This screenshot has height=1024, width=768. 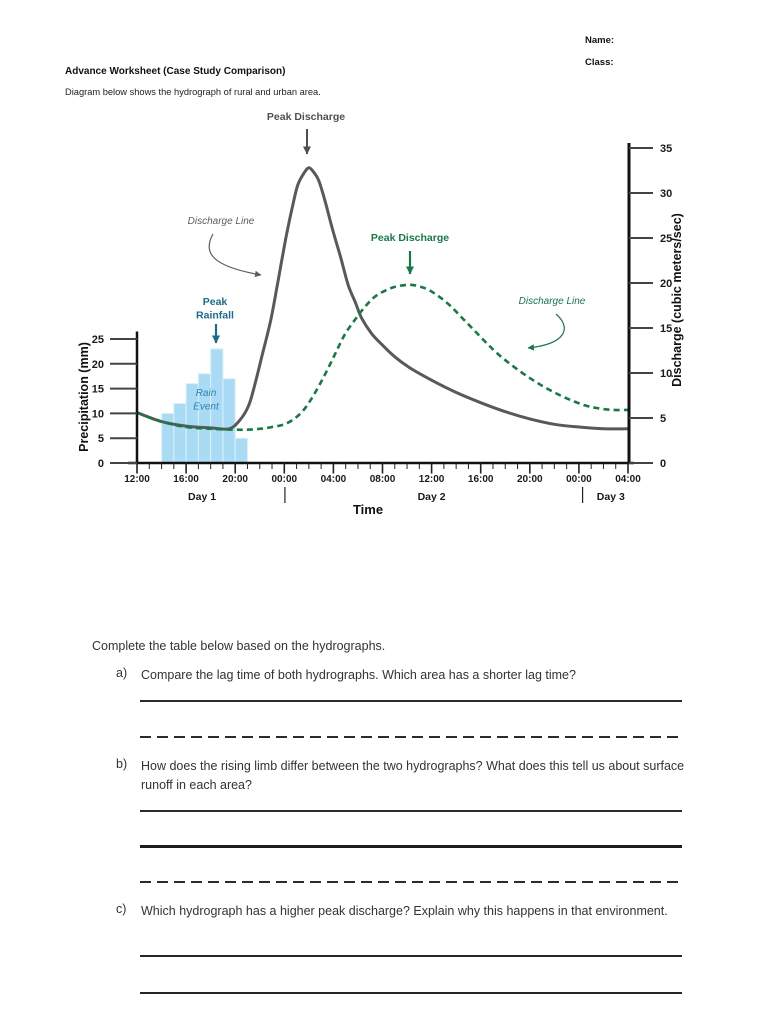 What do you see at coordinates (546, 332) in the screenshot?
I see `rural-discharge-line-label-leader-arrow` at bounding box center [546, 332].